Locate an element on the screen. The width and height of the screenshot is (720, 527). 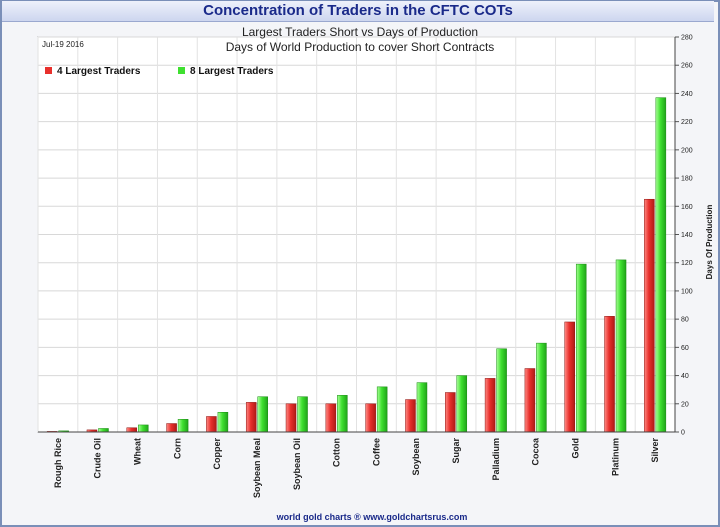
bar-4-largest-soybean is located at coordinates (410, 416).